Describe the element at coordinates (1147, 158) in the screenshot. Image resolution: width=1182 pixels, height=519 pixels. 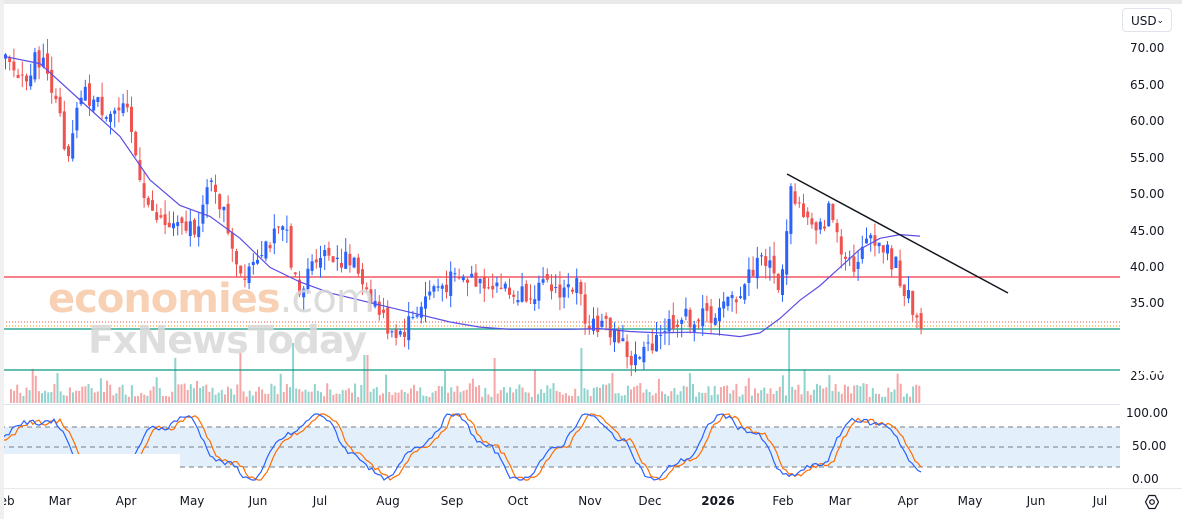
I see `price-axis-label: 55.00` at that location.